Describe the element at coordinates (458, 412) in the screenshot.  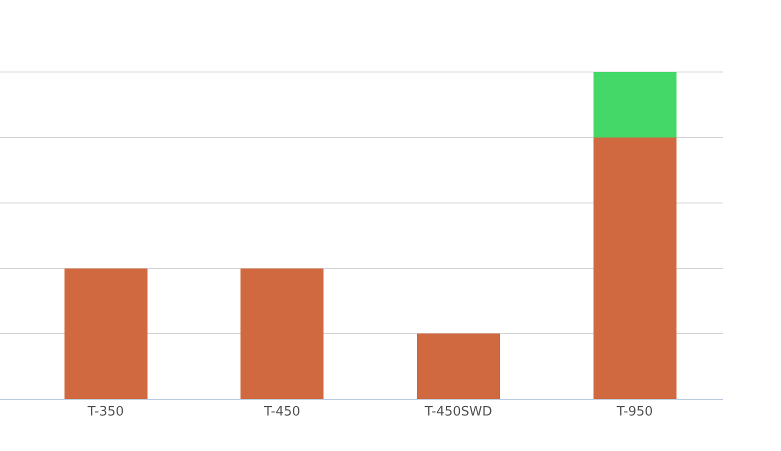
I see `x-tick-label: T-450SWD` at that location.